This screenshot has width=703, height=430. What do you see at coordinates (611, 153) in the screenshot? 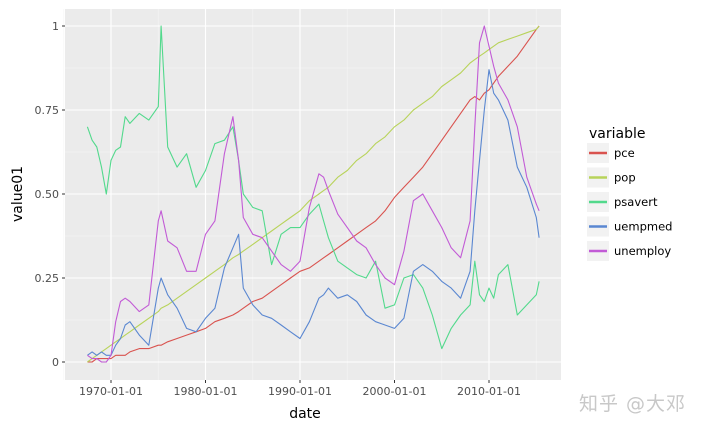
I see `legend-item-pce: pce` at bounding box center [611, 153].